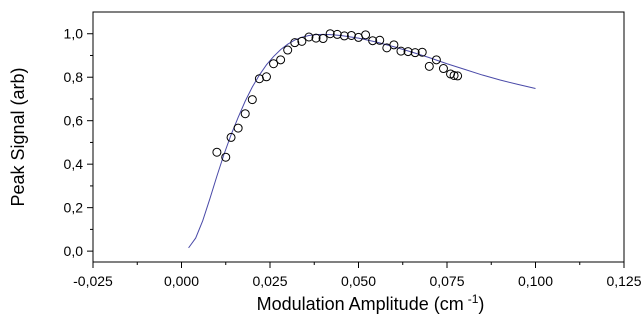  I want to click on y-tick-label: 0,8, so click(74, 77).